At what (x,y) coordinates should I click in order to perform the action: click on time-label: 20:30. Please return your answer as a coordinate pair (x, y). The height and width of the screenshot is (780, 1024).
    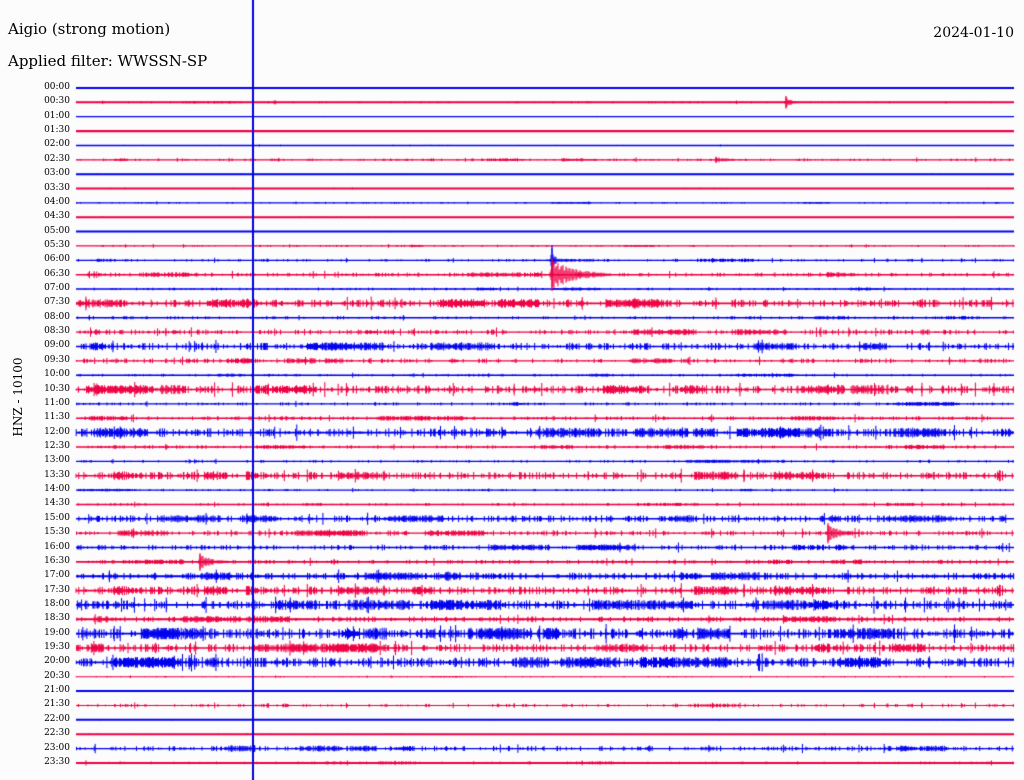
    Looking at the image, I should click on (57, 675).